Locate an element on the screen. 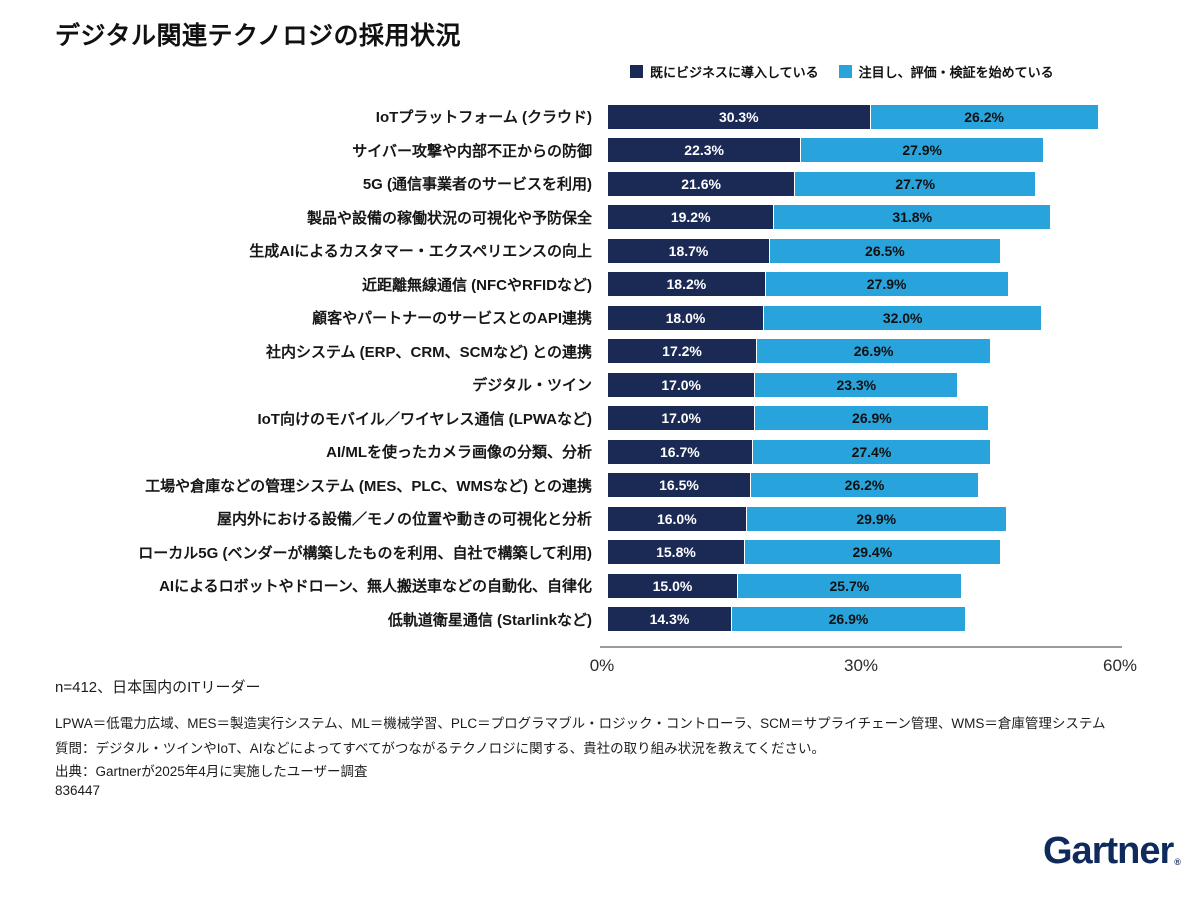  bar-value-label: 18.0% is located at coordinates (685, 317).